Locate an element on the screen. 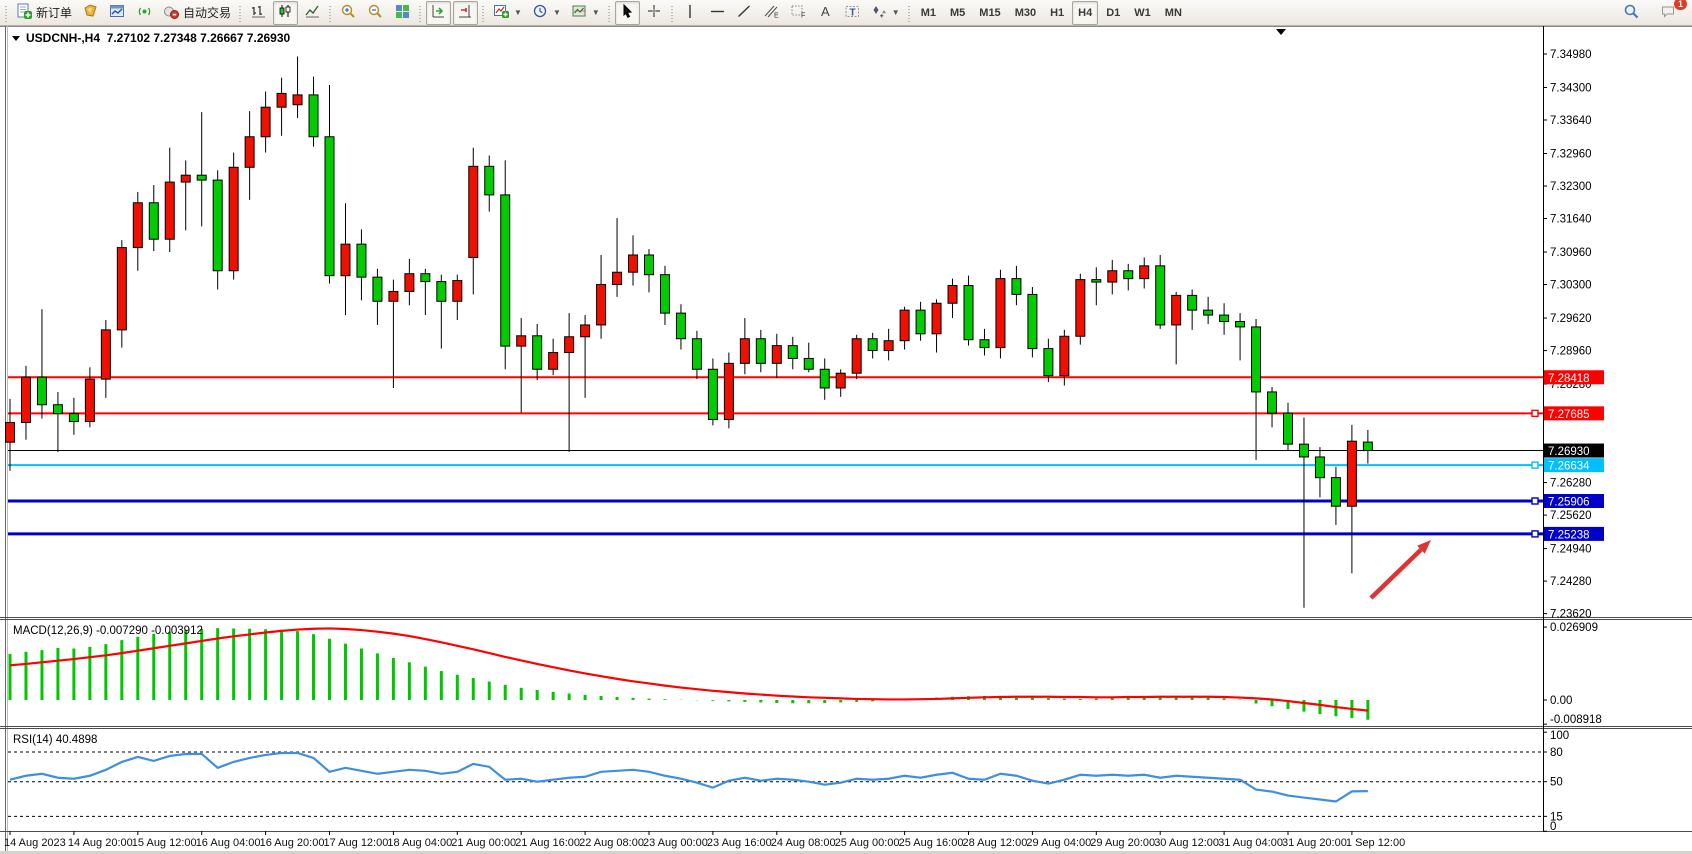 This screenshot has height=854, width=1692. line-chart-button is located at coordinates (312, 13).